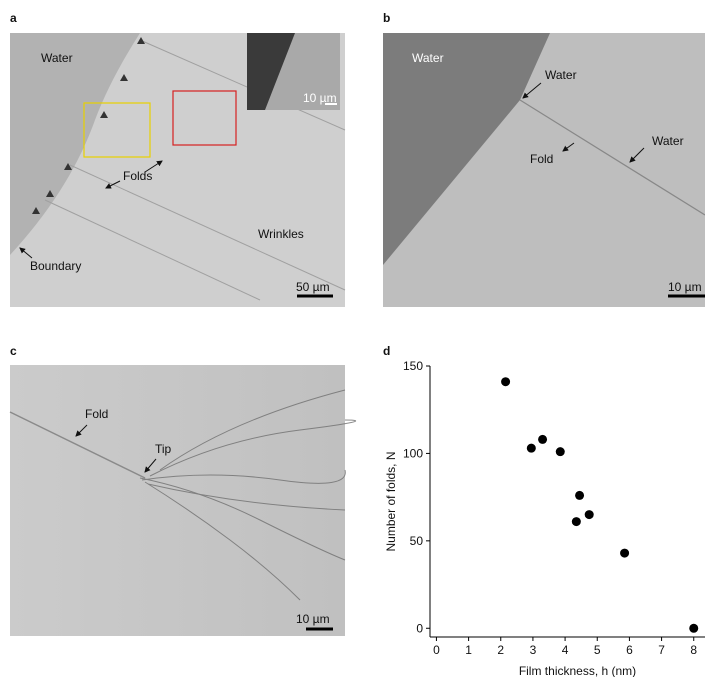  What do you see at coordinates (417, 541) in the screenshot?
I see `y-tick-label: 50` at bounding box center [417, 541].